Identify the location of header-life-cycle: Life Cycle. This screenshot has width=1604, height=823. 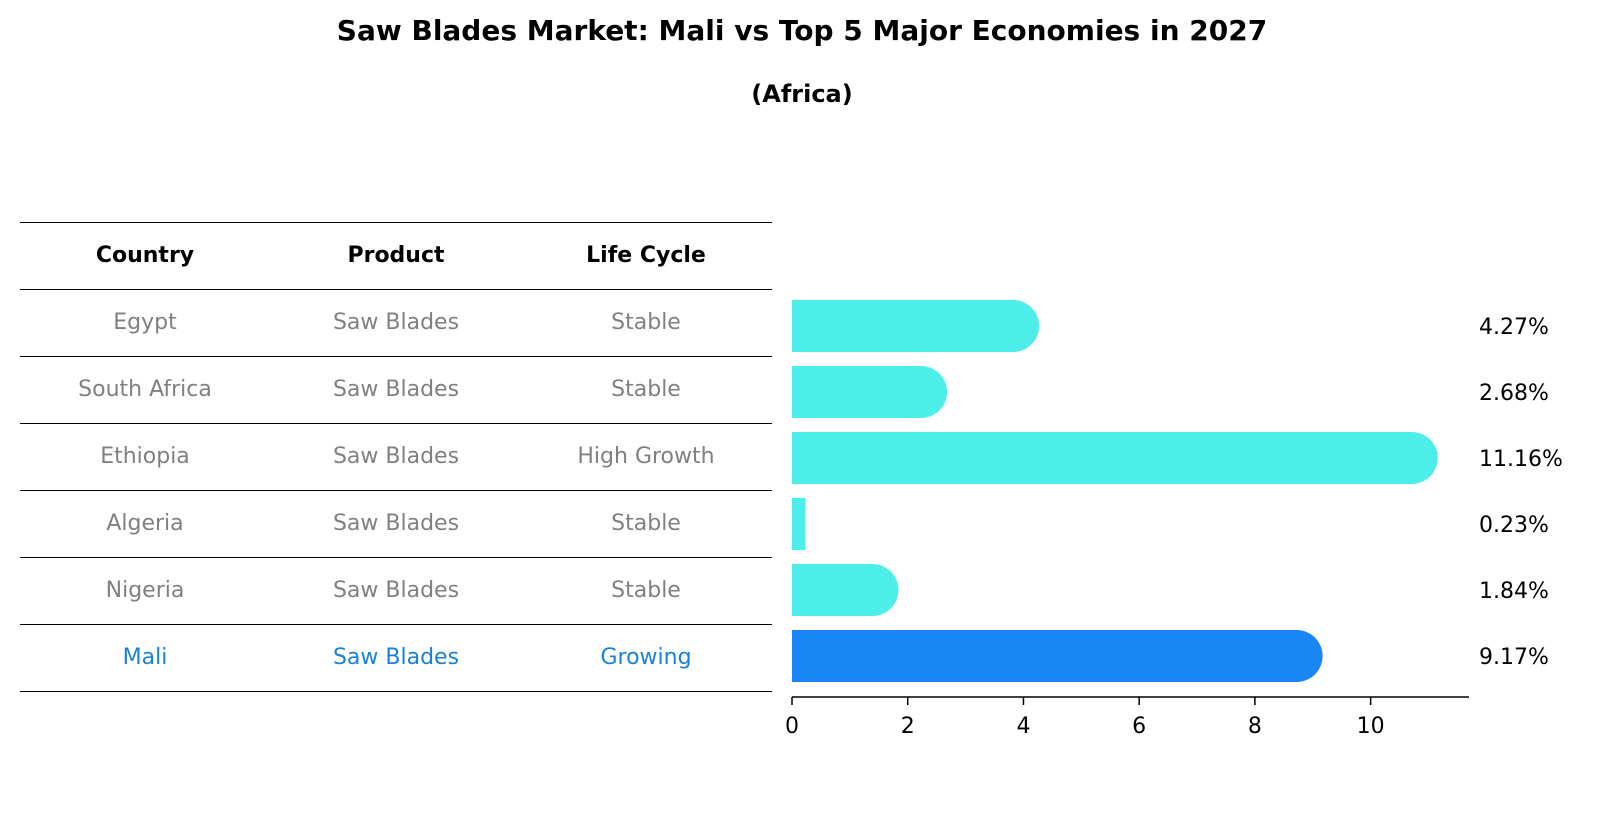
(646, 255).